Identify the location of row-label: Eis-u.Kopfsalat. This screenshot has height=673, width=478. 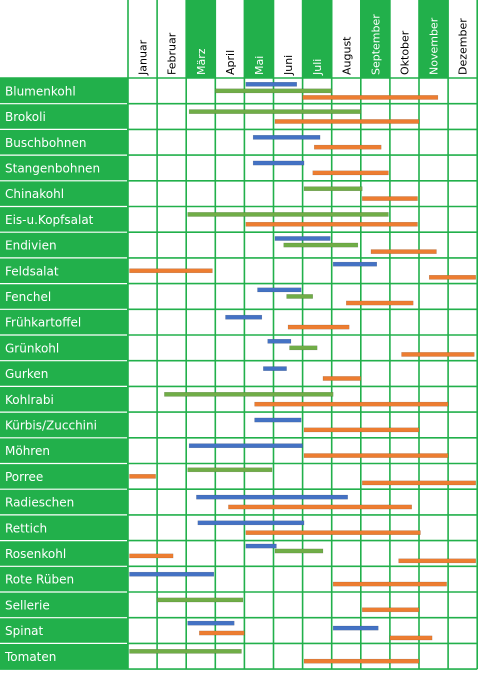
(49, 220).